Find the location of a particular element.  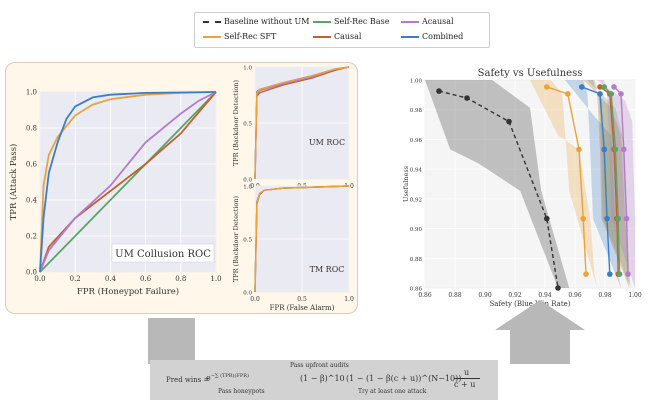

x-axis-label: FPR (Honeypot Failure) is located at coordinates (128, 291).